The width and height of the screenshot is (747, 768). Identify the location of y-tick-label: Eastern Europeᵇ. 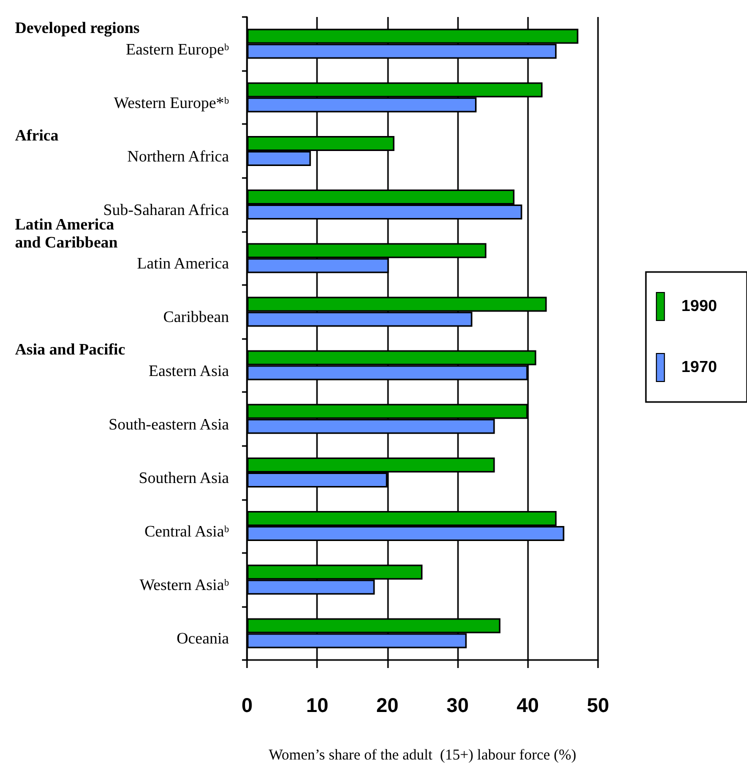
(178, 49).